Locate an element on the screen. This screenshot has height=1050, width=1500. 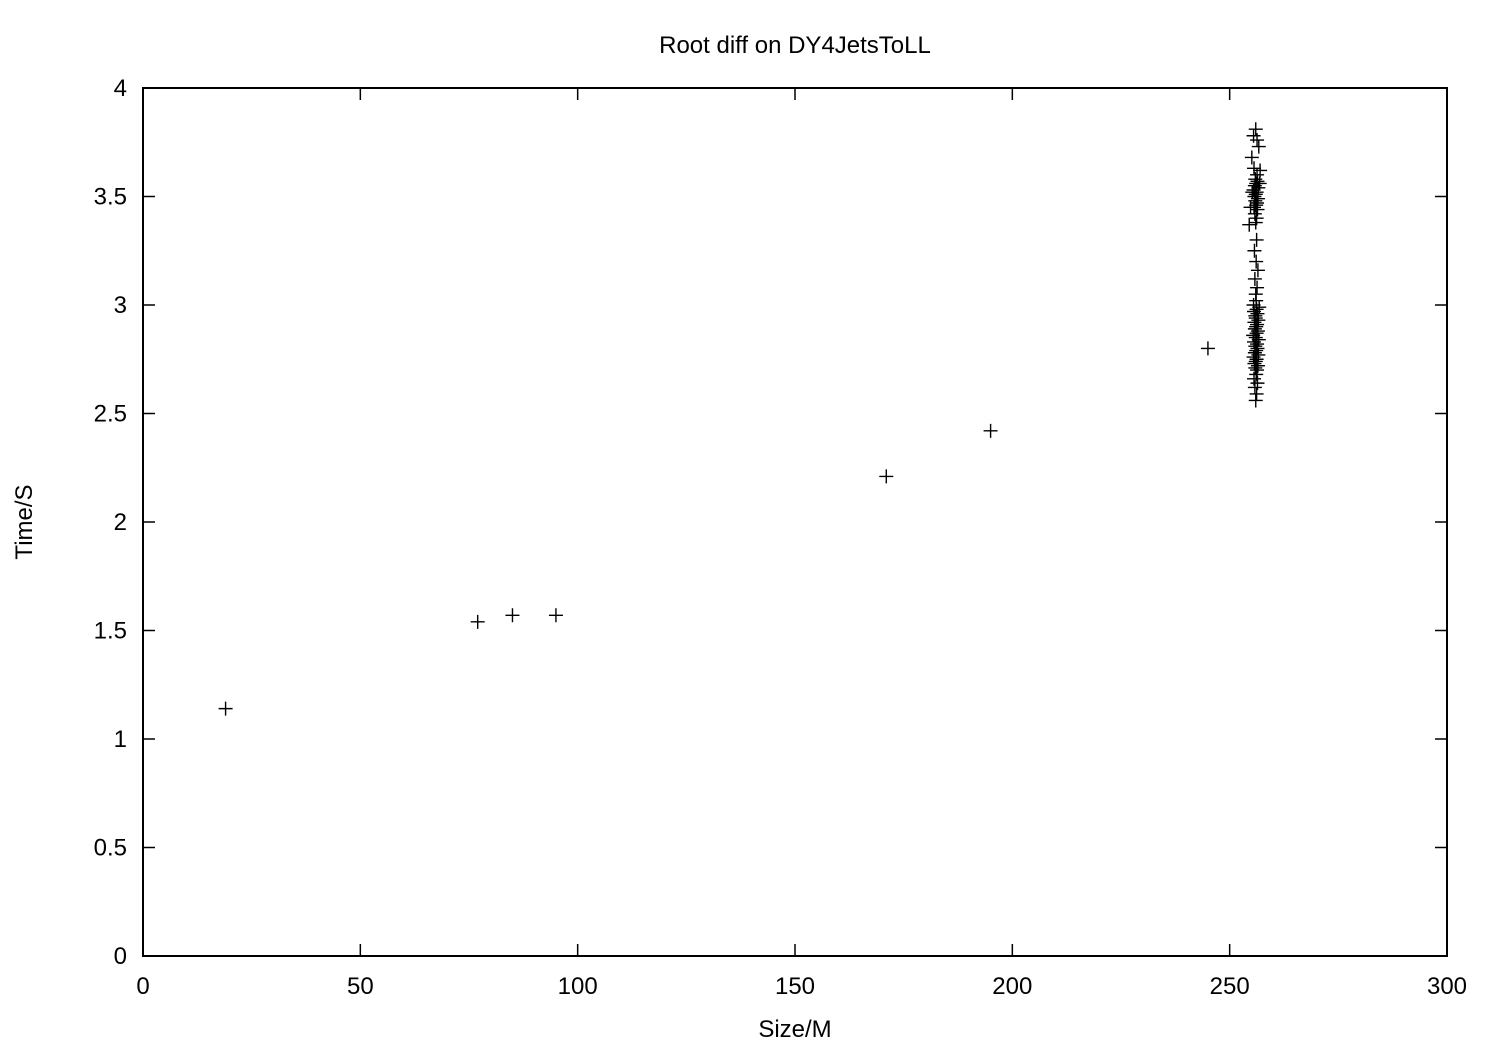
x-tick-labels: 0 50 100 150 200 250 300 is located at coordinates (801, 986).